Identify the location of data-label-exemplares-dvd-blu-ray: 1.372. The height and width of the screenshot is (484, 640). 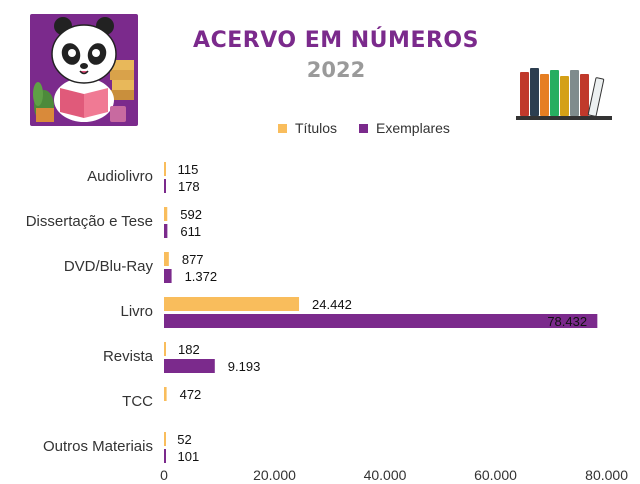
(201, 276).